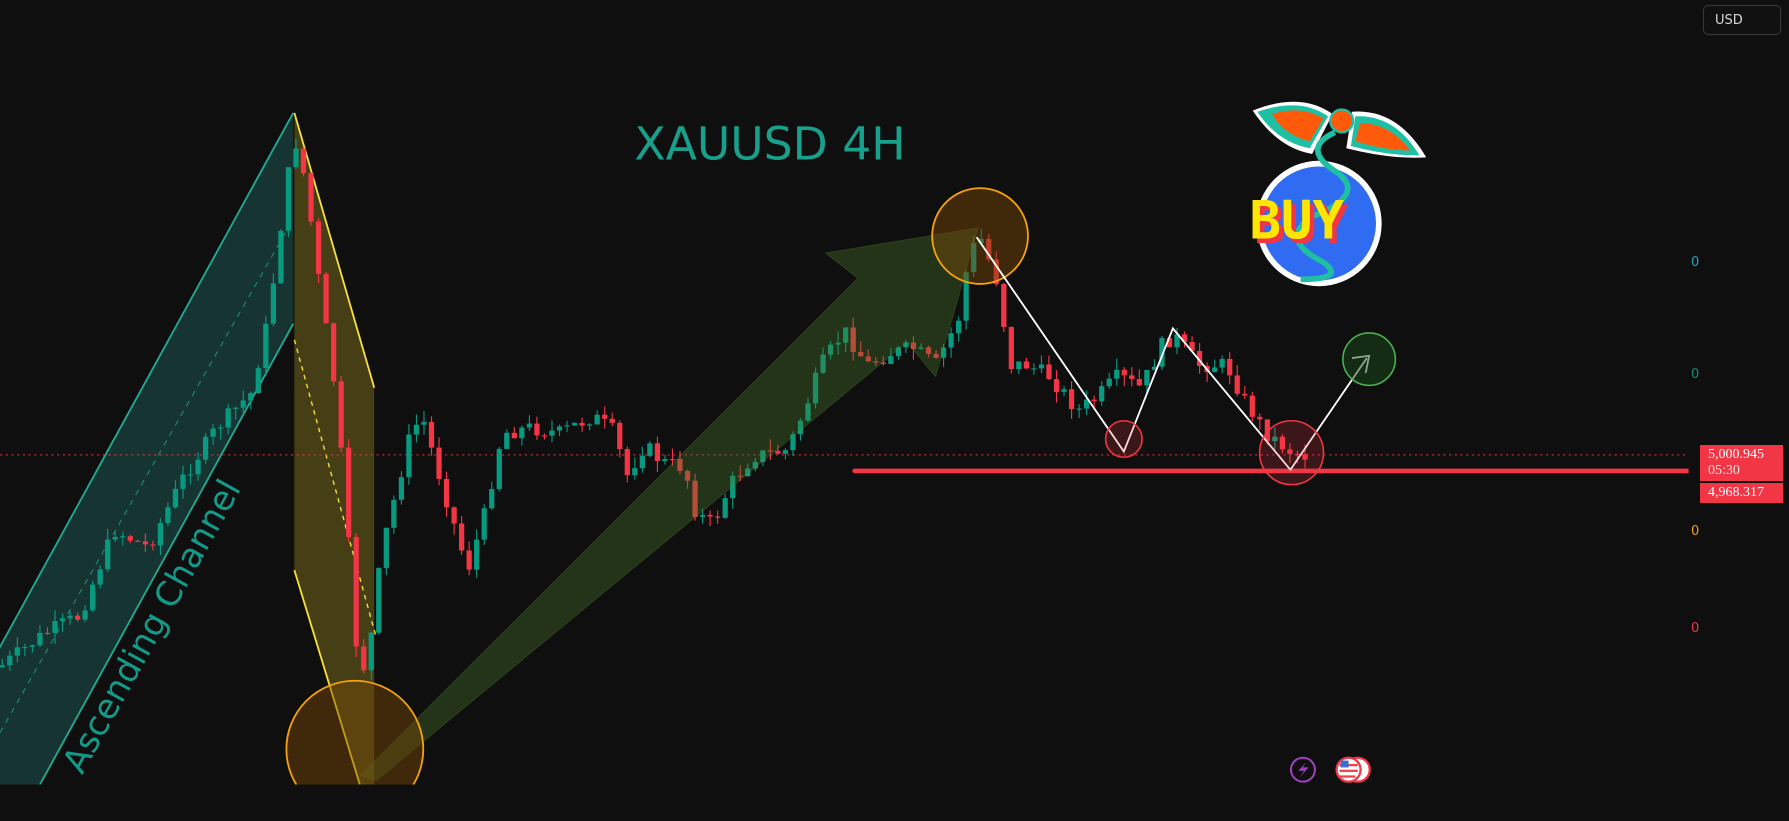  Describe the element at coordinates (1369, 359) in the screenshot. I see `green-target-circle` at that location.